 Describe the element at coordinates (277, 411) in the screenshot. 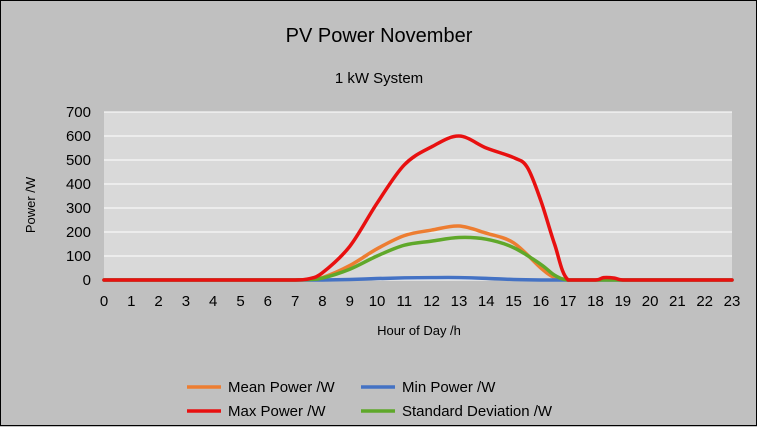

I see `legend-label-2: Max Power /W` at that location.